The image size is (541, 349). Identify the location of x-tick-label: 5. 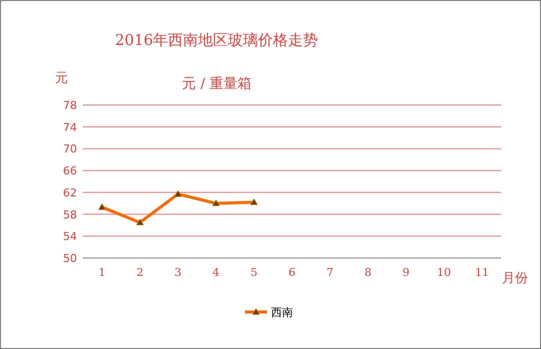
(254, 272).